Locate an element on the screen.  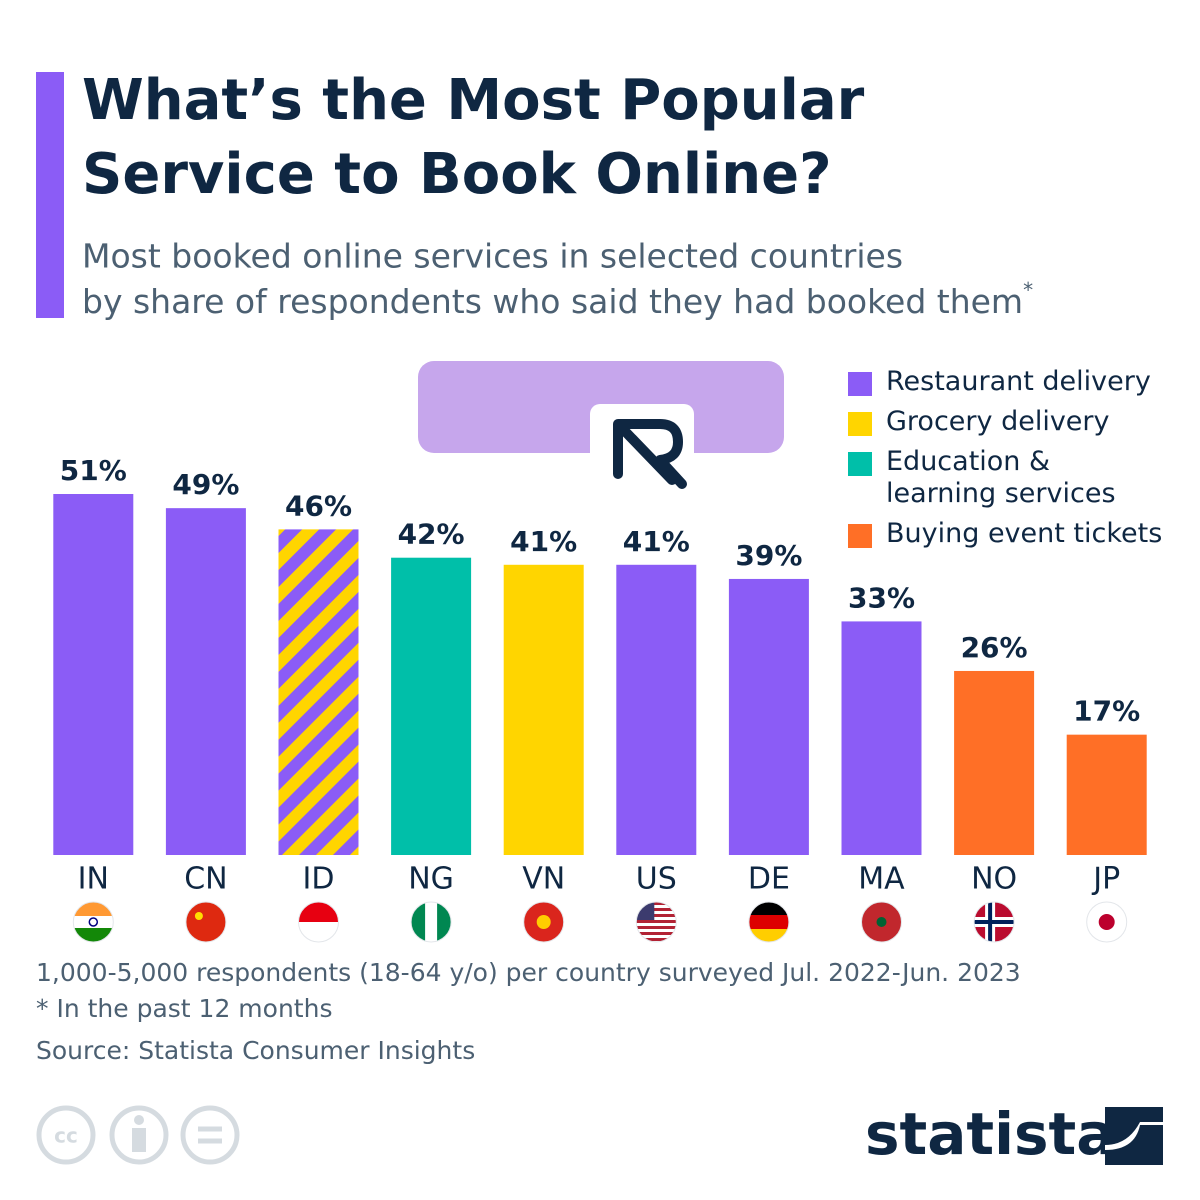
note: * In the past 12 months is located at coordinates (184, 1008).